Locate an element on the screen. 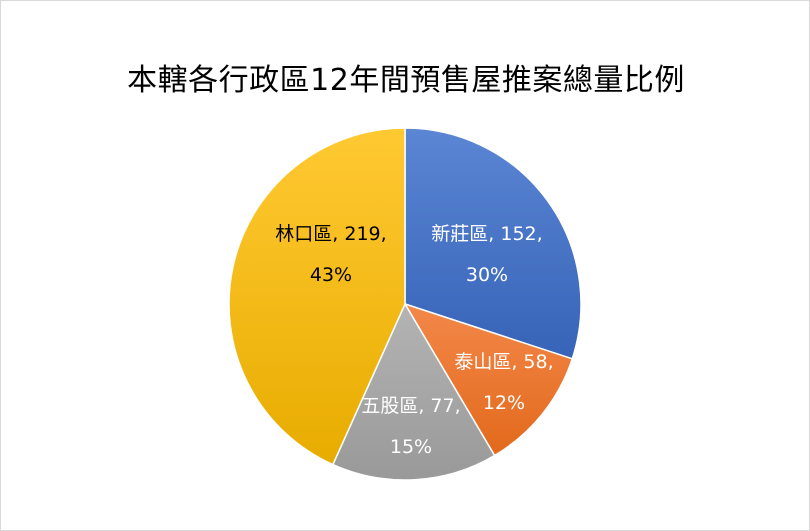 This screenshot has width=810, height=531. data-label-percent-2: 12% is located at coordinates (504, 403).